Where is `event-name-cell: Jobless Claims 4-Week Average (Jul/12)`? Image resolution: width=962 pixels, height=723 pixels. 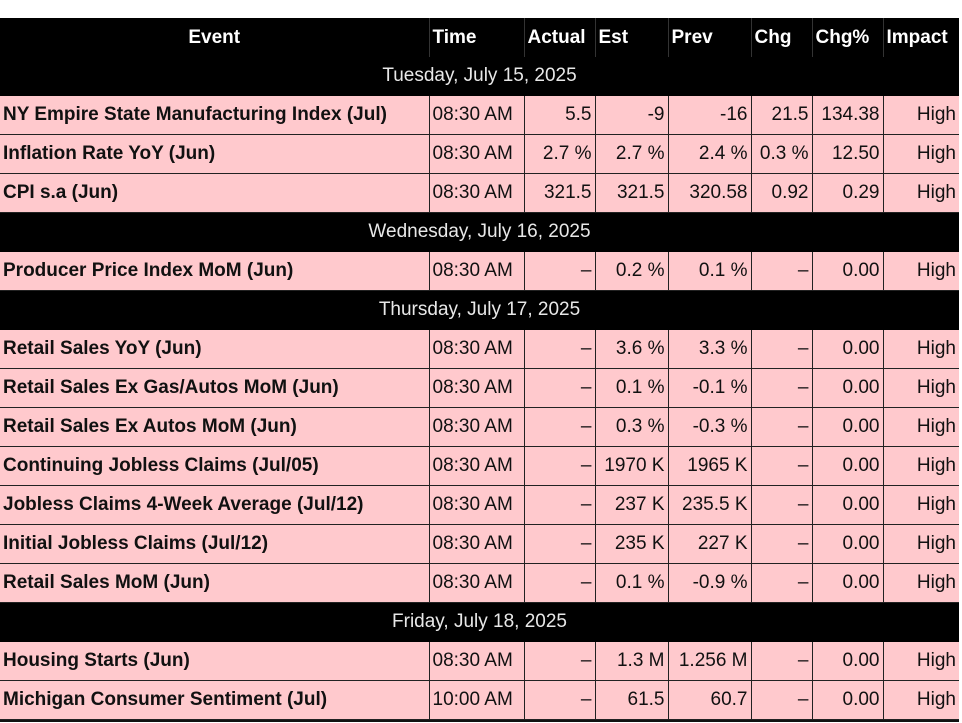
event-name-cell: Jobless Claims 4-Week Average (Jul/12) is located at coordinates (214, 505).